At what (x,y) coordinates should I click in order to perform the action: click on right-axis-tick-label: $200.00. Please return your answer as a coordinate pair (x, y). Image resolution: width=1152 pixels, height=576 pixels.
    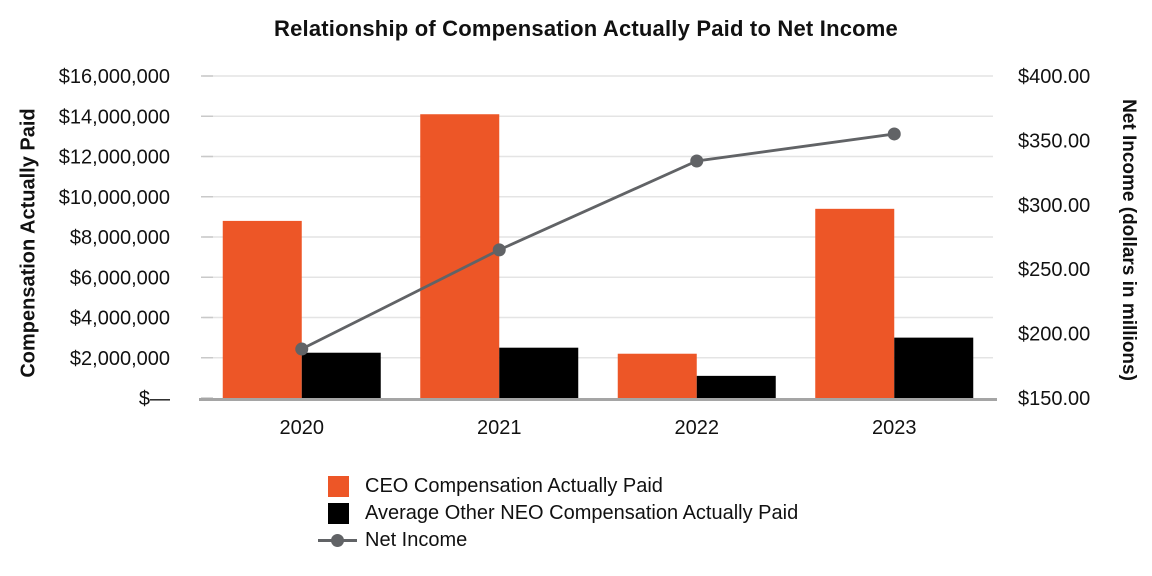
    Looking at the image, I should click on (1054, 335).